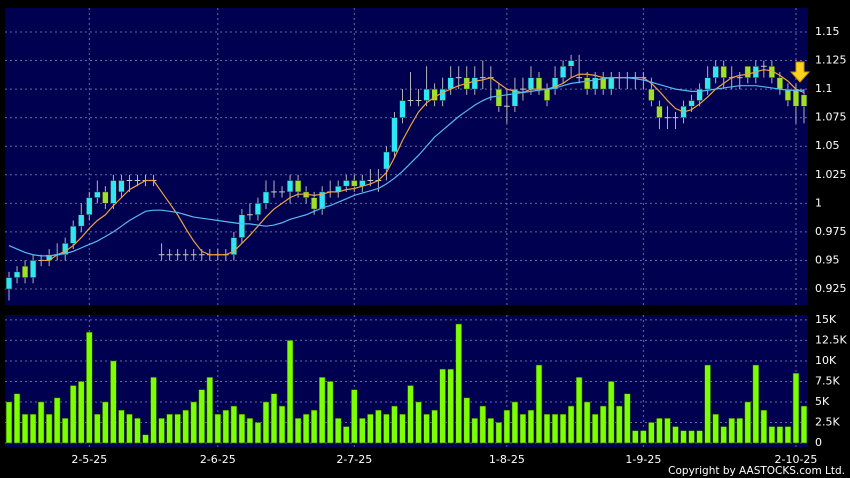 The width and height of the screenshot is (850, 478). What do you see at coordinates (354, 459) in the screenshot?
I see `x-tick-label: 2-7-25` at bounding box center [354, 459].